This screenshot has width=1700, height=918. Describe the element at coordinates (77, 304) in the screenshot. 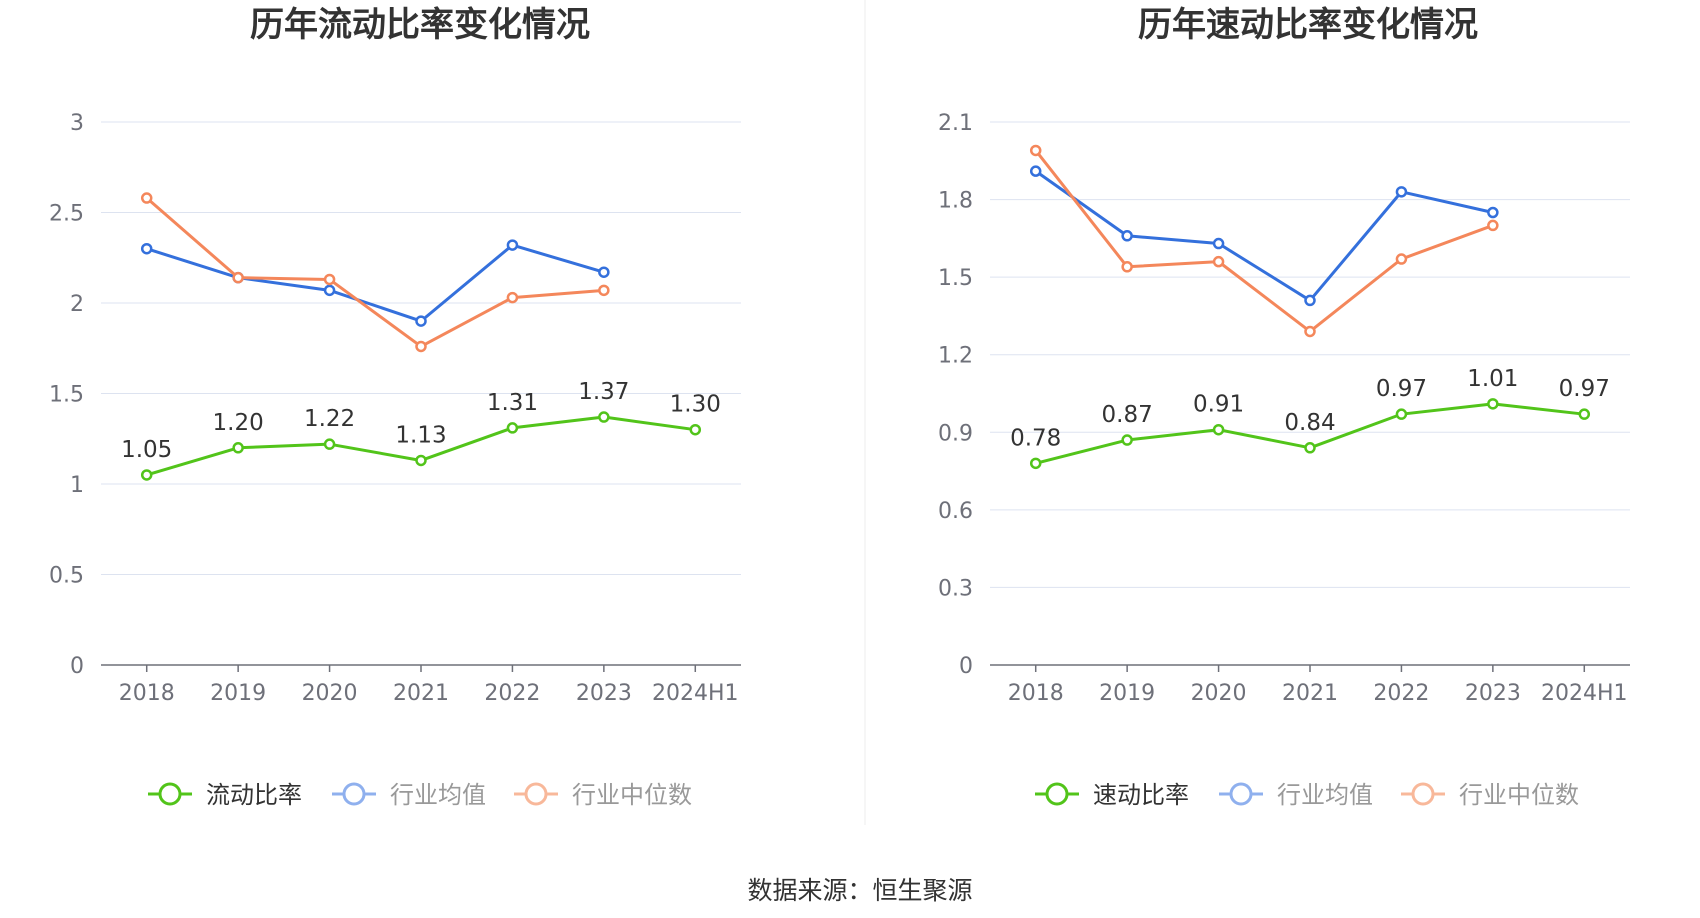

I see `y-tick-label: 2` at that location.